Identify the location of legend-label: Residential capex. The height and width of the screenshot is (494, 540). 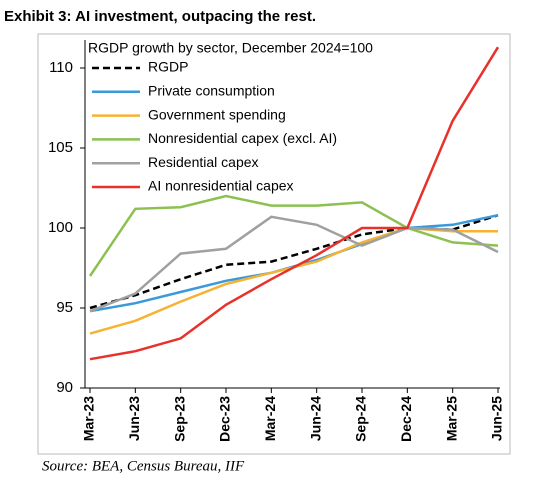
(203, 162).